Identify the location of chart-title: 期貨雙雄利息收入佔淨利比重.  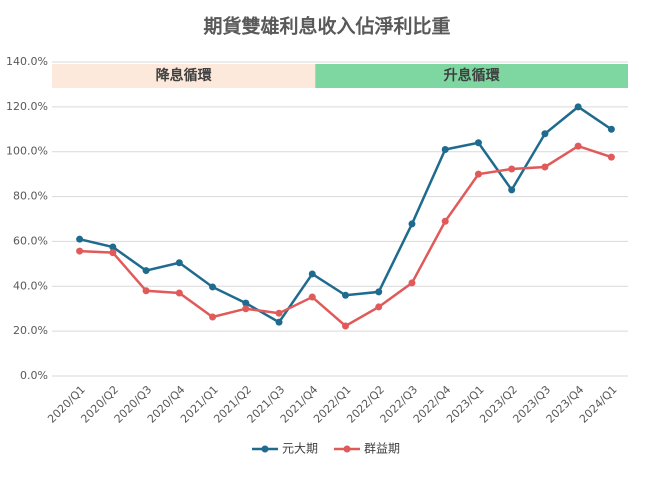
(326, 26).